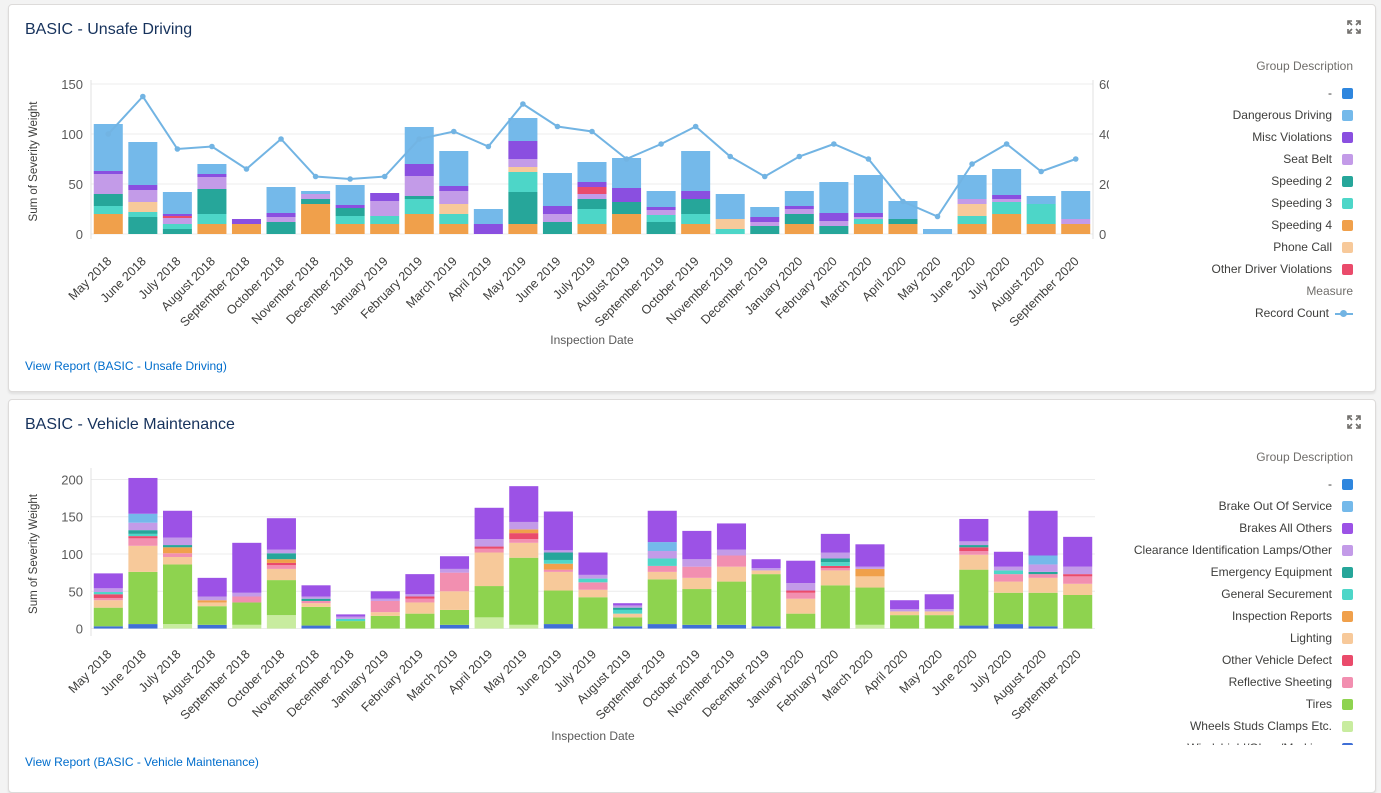 This screenshot has width=1381, height=793. I want to click on y2-tick-label: 60, so click(1104, 84).